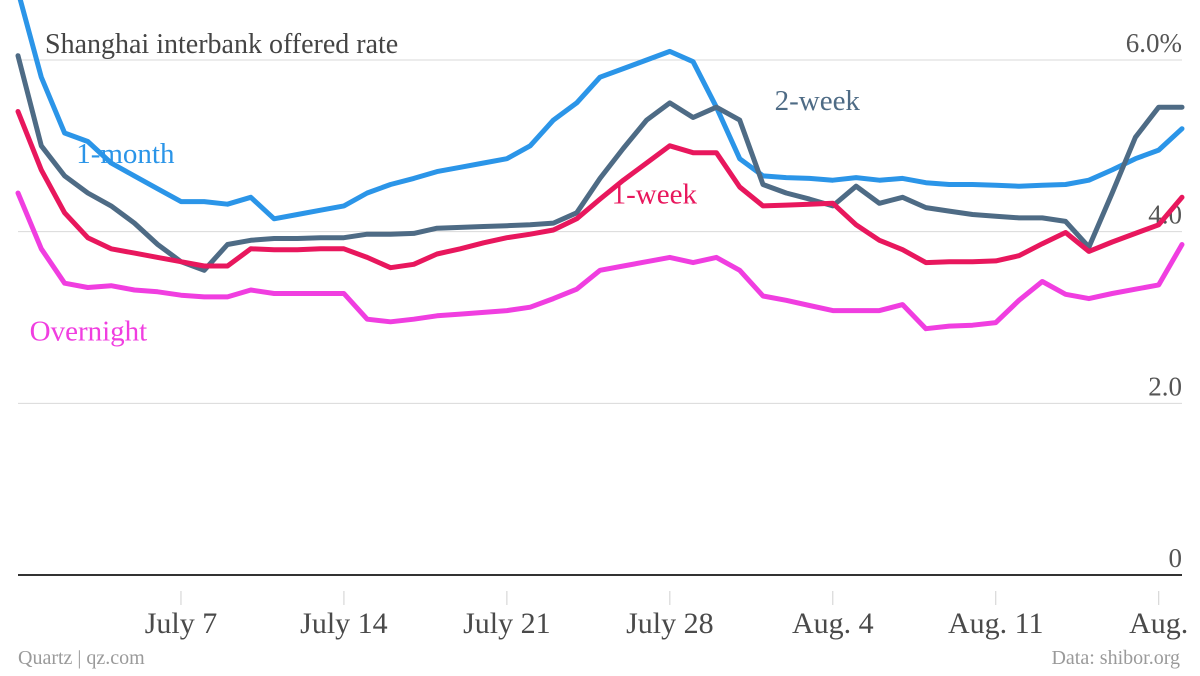  Describe the element at coordinates (181, 623) in the screenshot. I see `x-tick-label: July 7` at that location.